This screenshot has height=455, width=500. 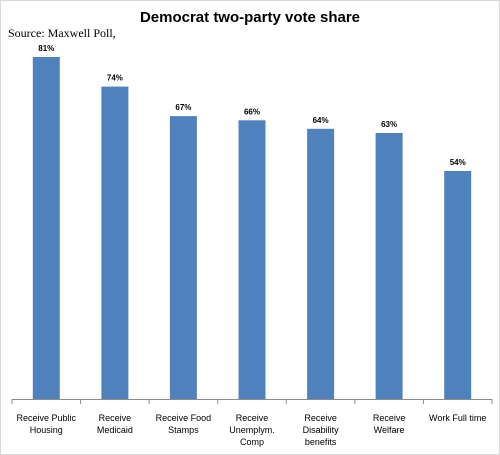 What do you see at coordinates (250, 17) in the screenshot?
I see `chart-title: Democrat two-party vote share` at bounding box center [250, 17].